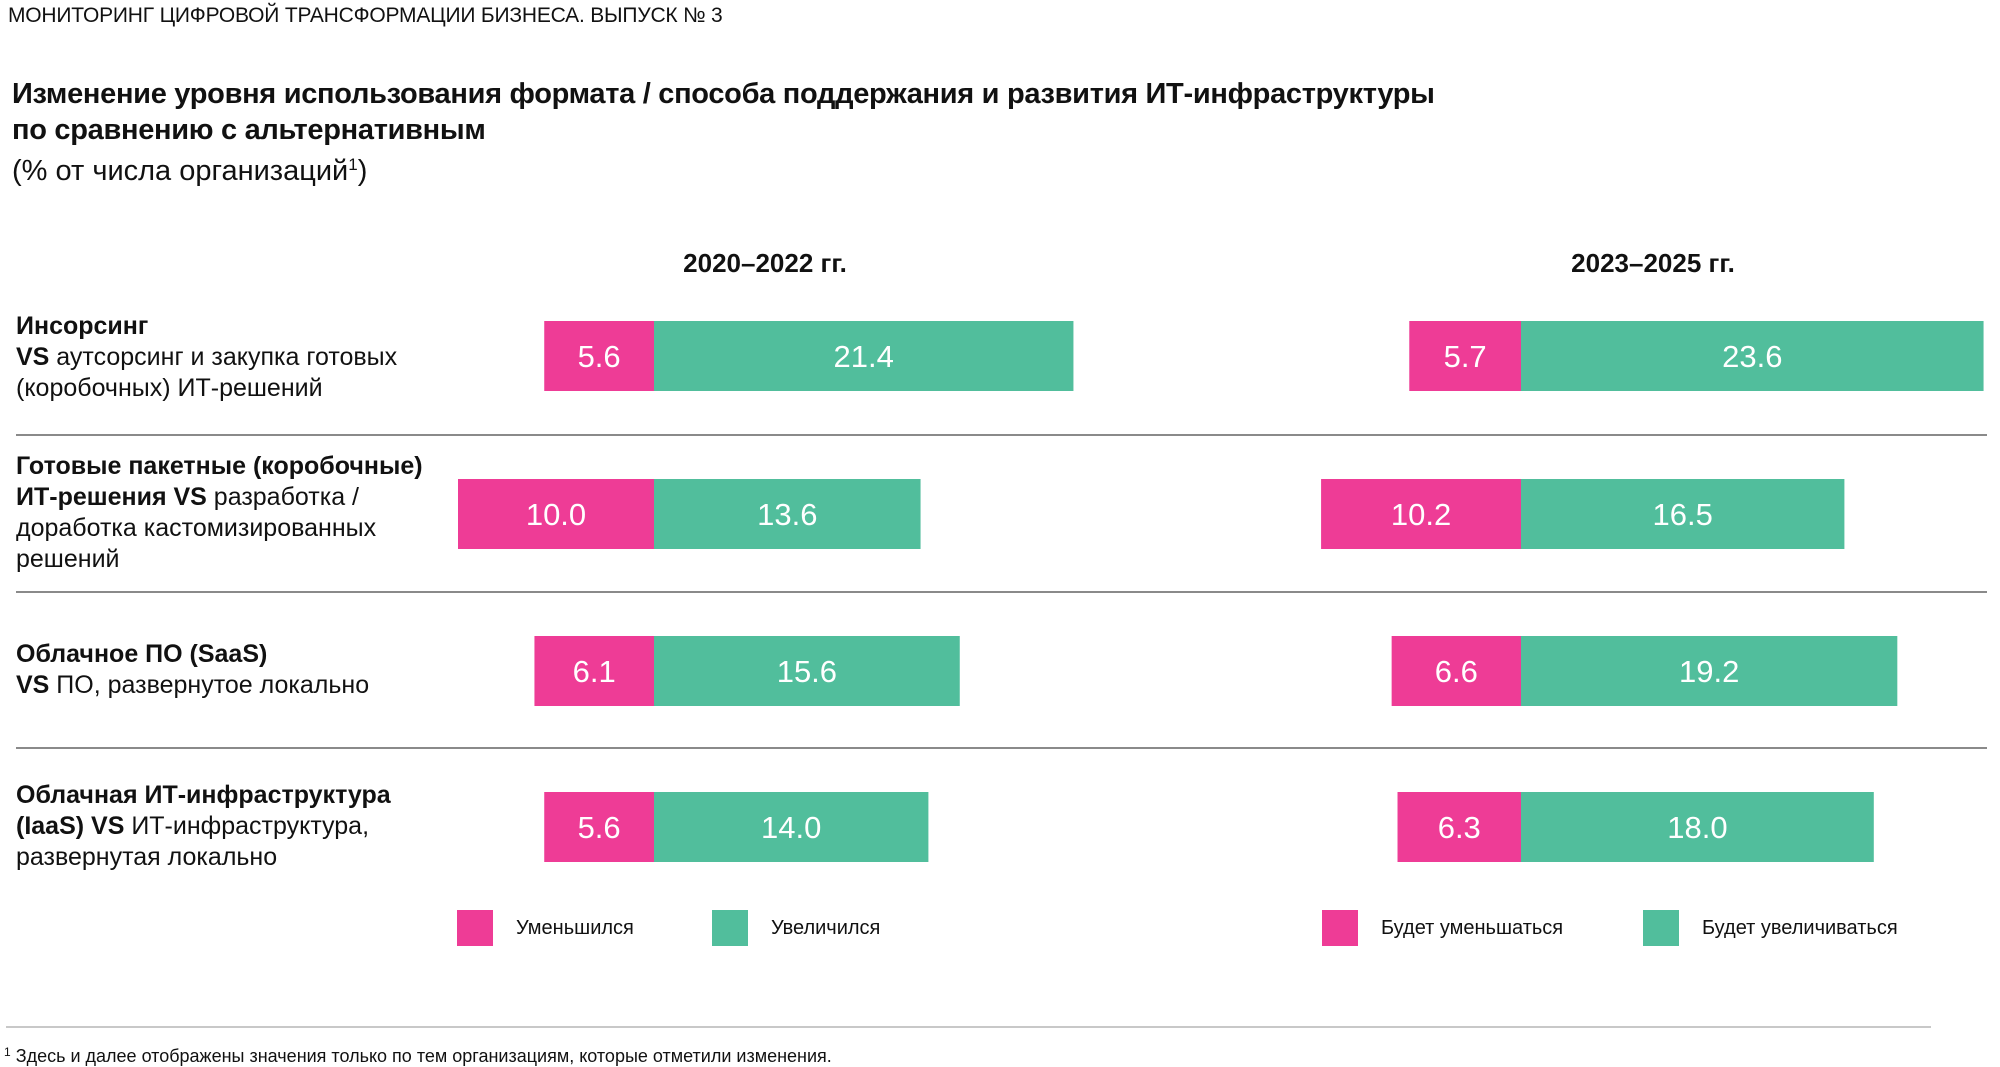 The height and width of the screenshot is (1067, 2000). Describe the element at coordinates (196, 528) in the screenshot. I see `category-text: доработка кастомизированных` at that location.